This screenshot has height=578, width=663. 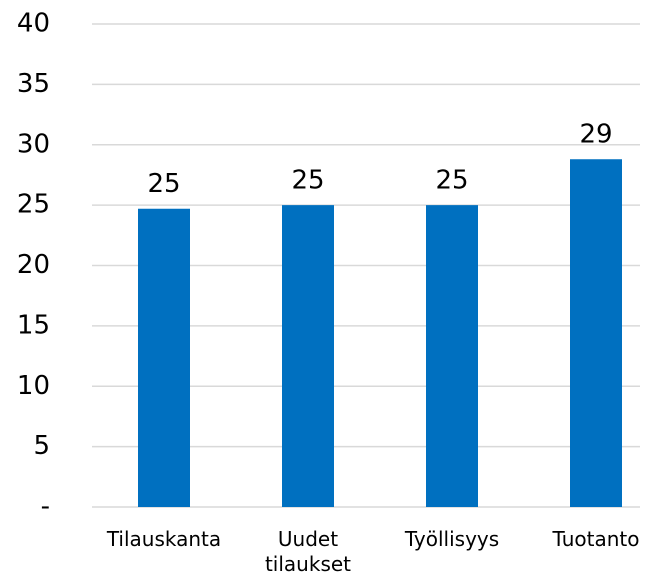 I want to click on x-tick-label: Uudet tilaukset, so click(x=308, y=551).